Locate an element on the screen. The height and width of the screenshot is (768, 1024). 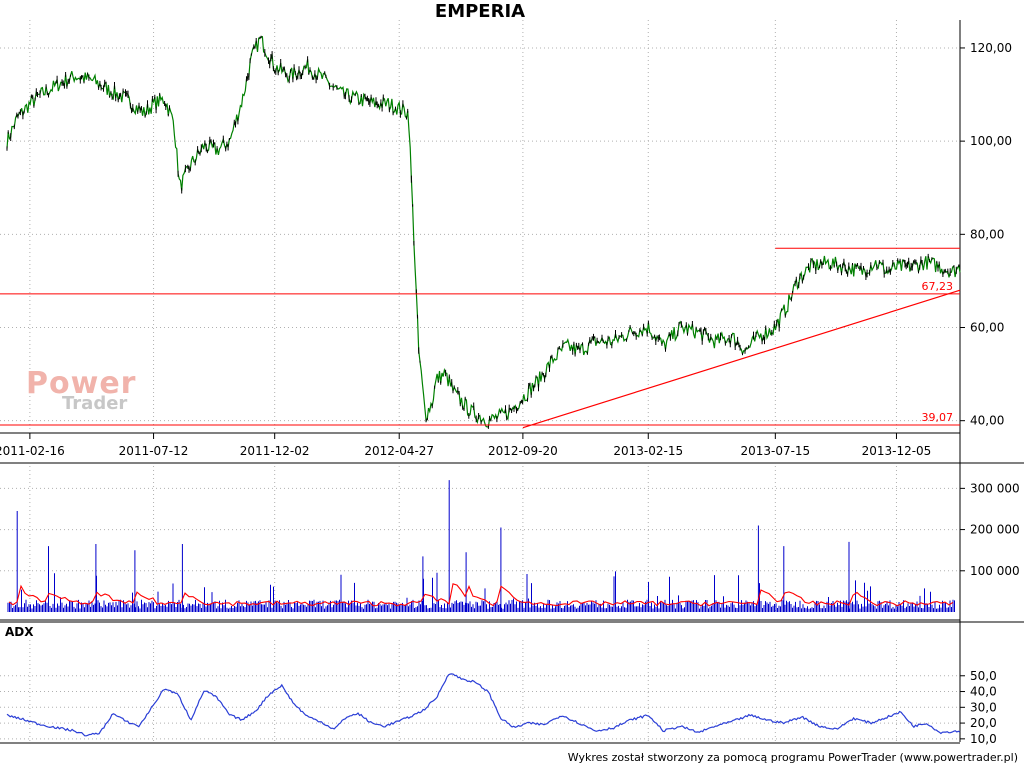
price-y-tick-label-0: 40,00 is located at coordinates (987, 421).